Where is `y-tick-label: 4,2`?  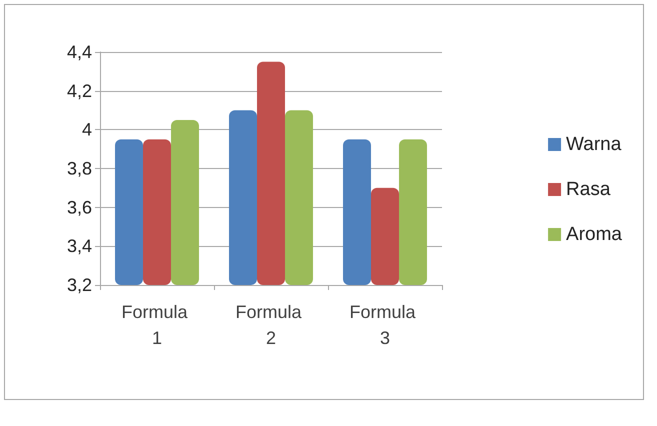
y-tick-label: 4,2 is located at coordinates (79, 90).